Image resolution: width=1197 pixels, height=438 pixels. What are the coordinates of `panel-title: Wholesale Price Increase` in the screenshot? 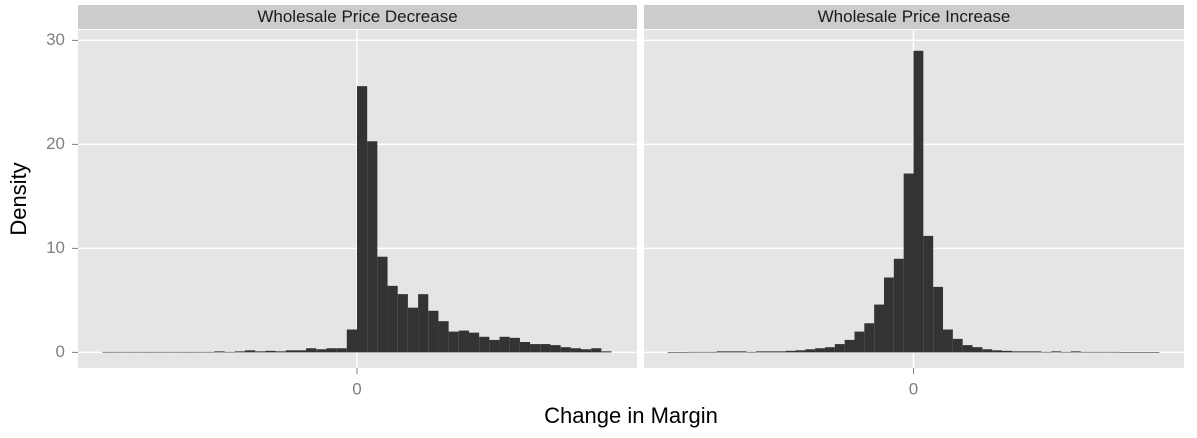 It's located at (914, 16).